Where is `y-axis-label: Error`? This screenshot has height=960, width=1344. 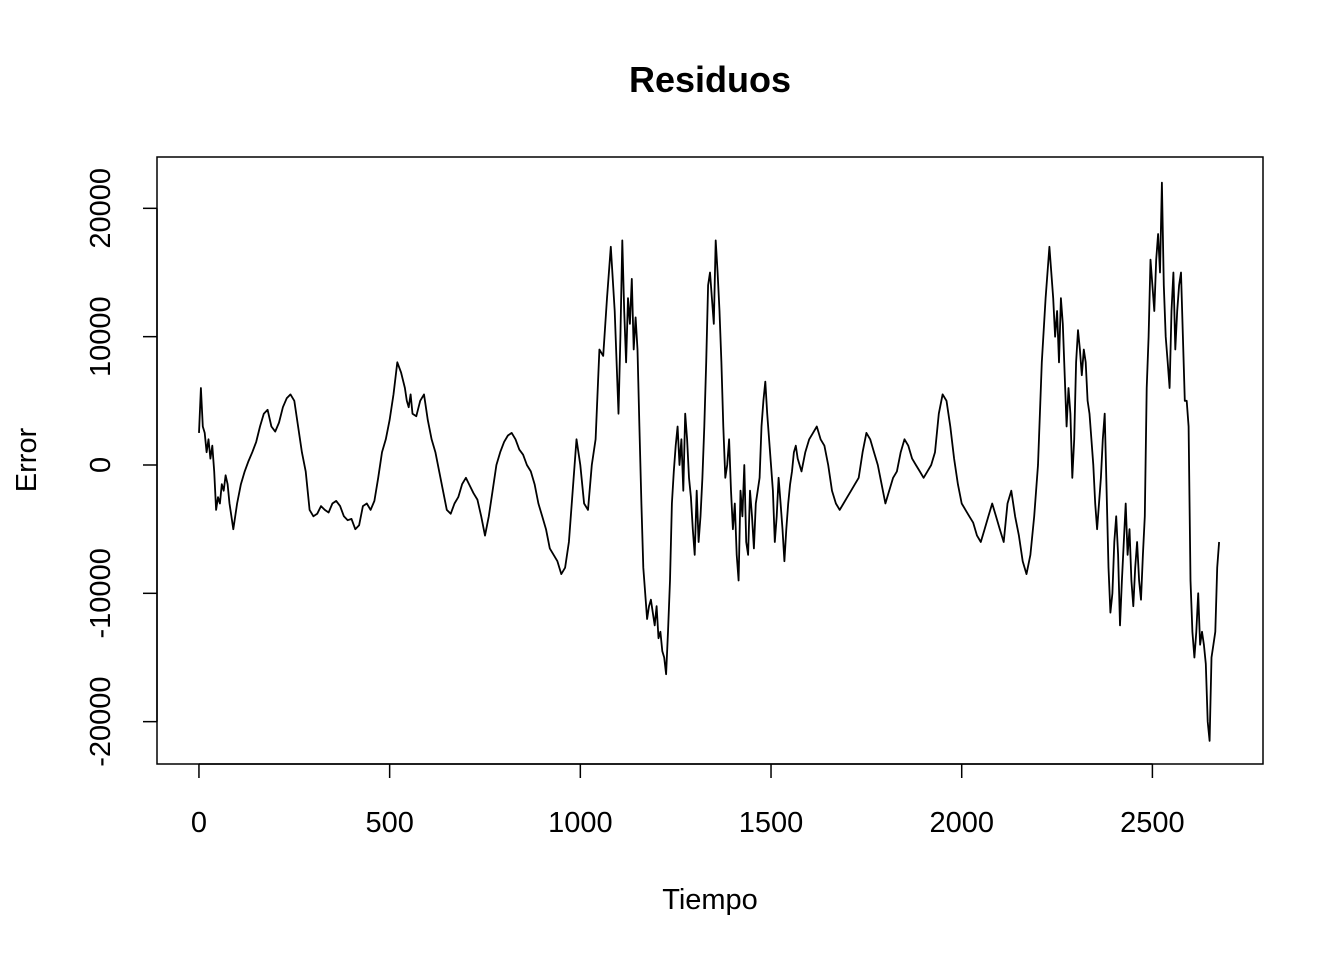 y-axis-label: Error is located at coordinates (27, 459).